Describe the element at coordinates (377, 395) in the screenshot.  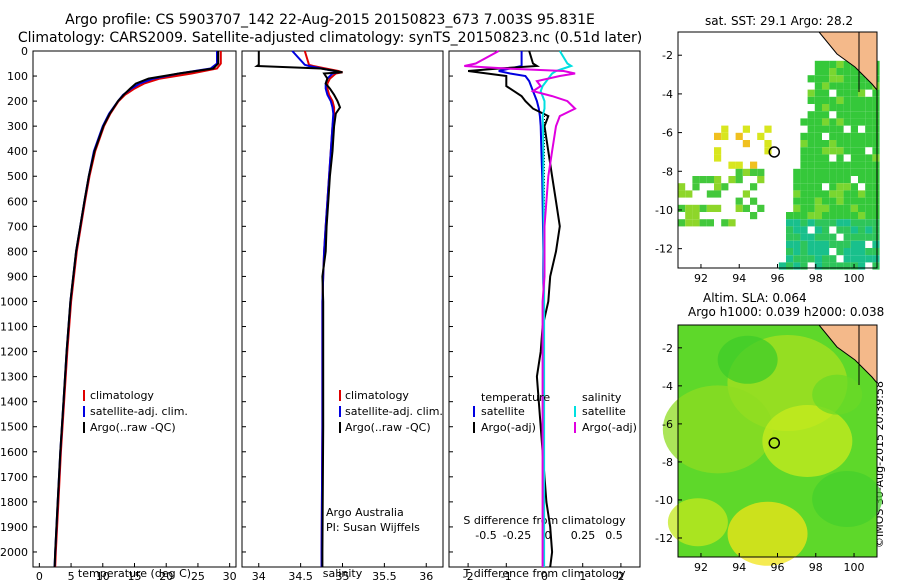
I see `salinity-legend-label: climatology` at that location.